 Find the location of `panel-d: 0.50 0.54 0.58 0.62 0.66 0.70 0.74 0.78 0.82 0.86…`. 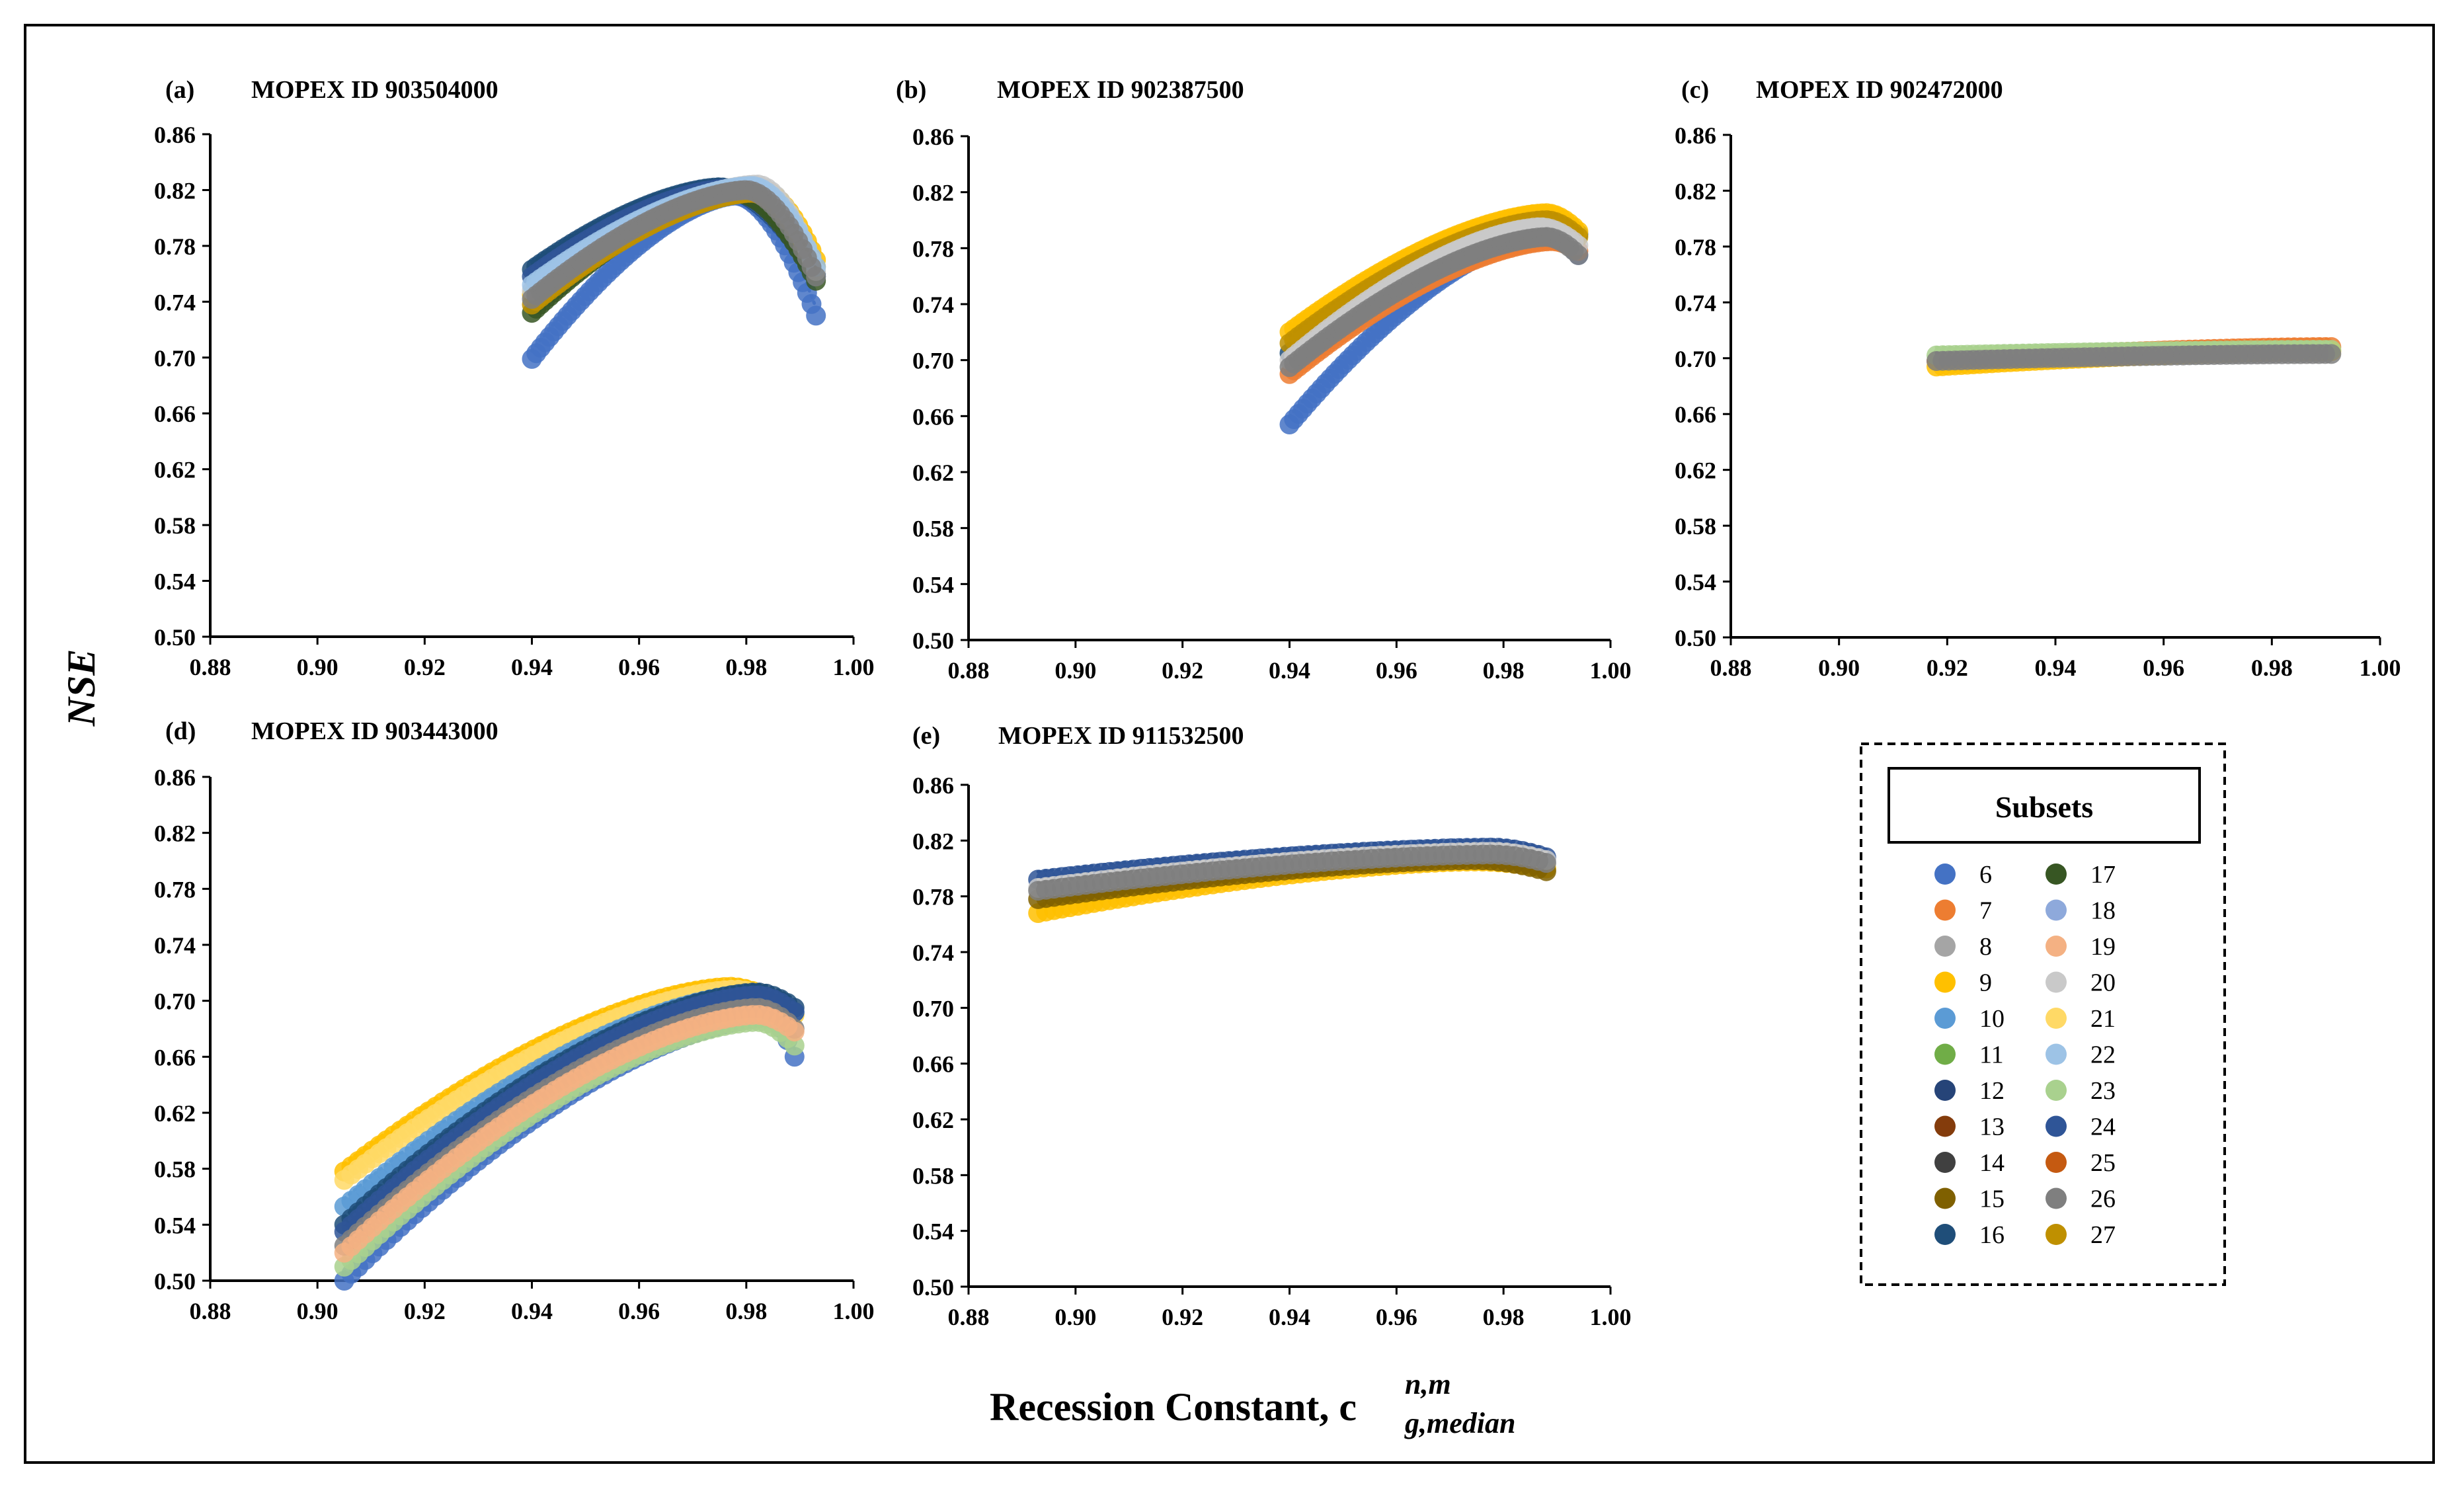

panel-d: 0.50 0.54 0.58 0.62 0.66 0.70 0.74 0.78 0.82 0.86… is located at coordinates (514, 1044).